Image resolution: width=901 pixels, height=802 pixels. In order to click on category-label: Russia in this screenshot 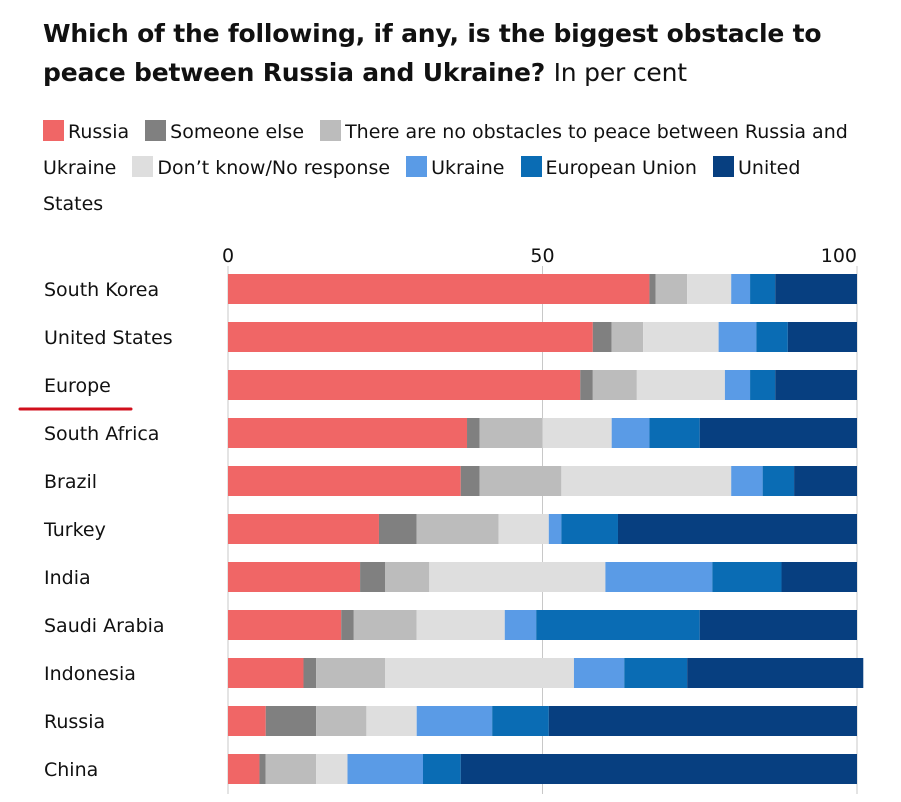, I will do `click(74, 722)`.